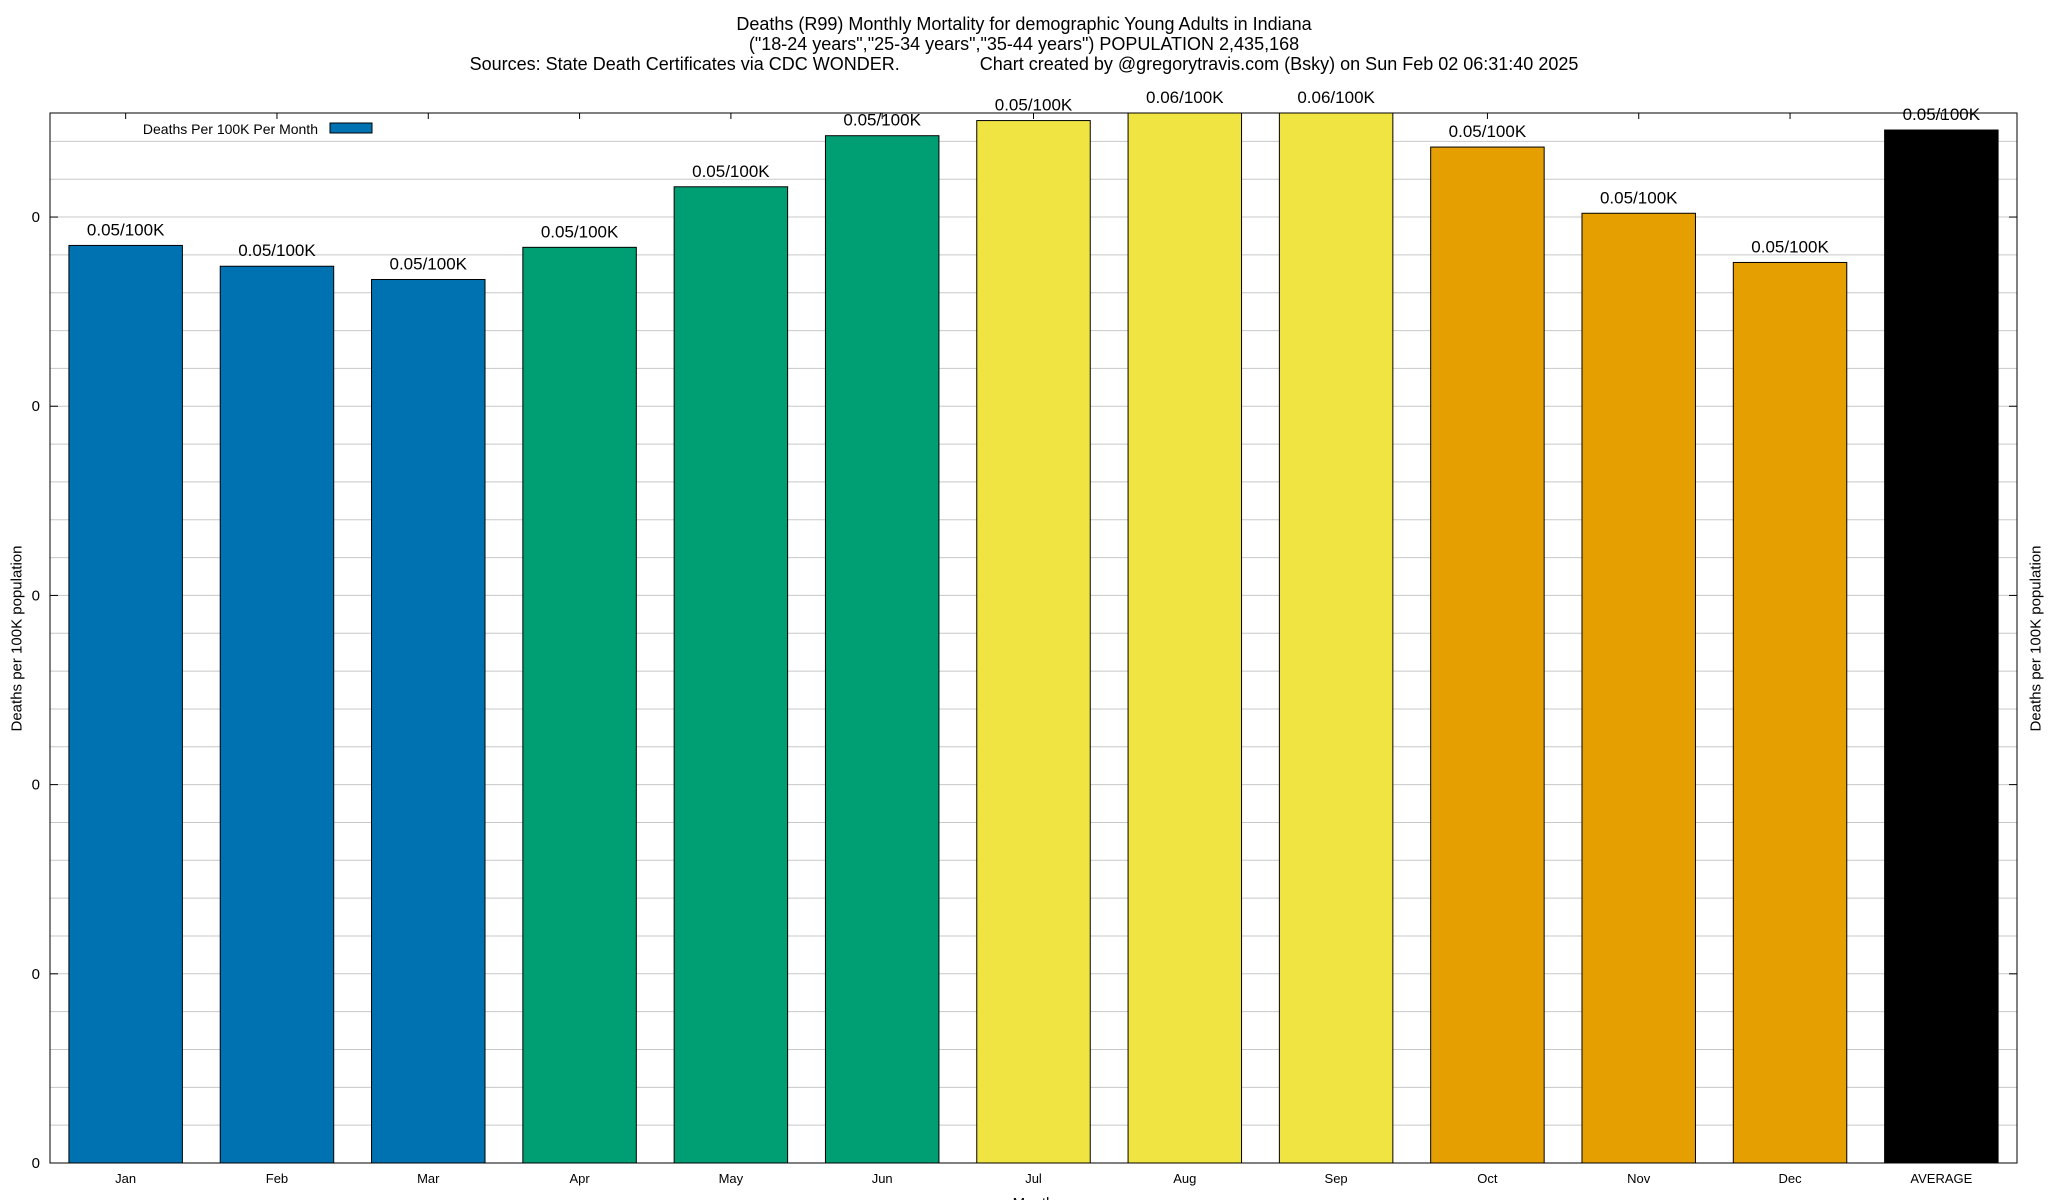  What do you see at coordinates (731, 675) in the screenshot?
I see `bar-may` at bounding box center [731, 675].